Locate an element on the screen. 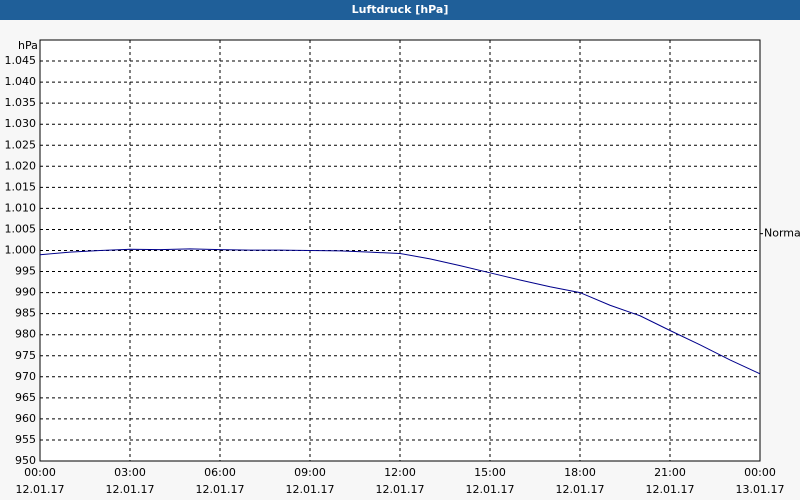  x-tick-label: 03:00 12.01.17 is located at coordinates (130, 481).